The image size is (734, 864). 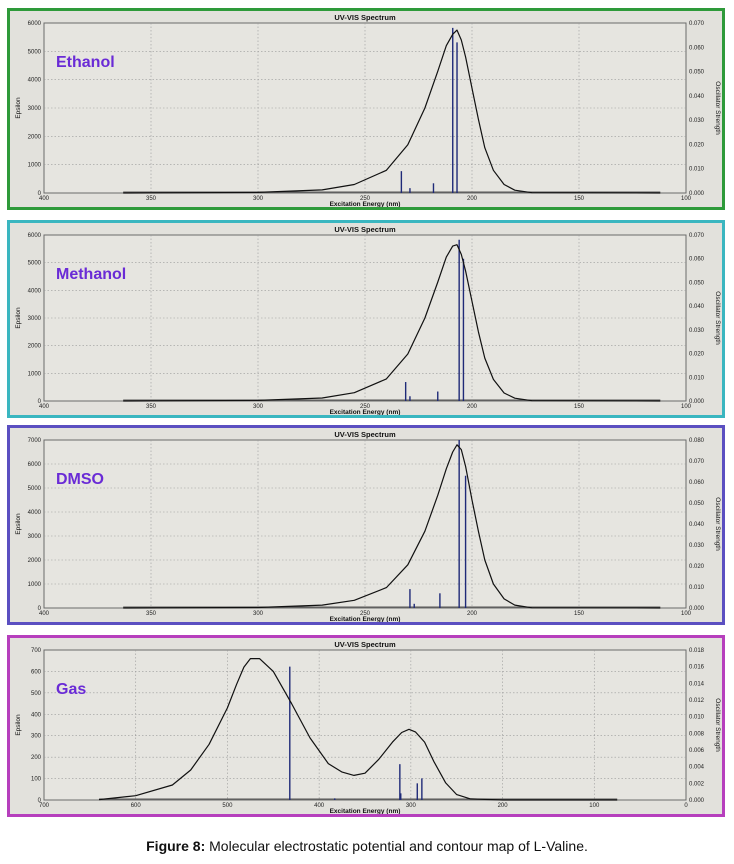 I want to click on x-axis-label-3: Excitation Energy (nm), so click(x=365, y=811).